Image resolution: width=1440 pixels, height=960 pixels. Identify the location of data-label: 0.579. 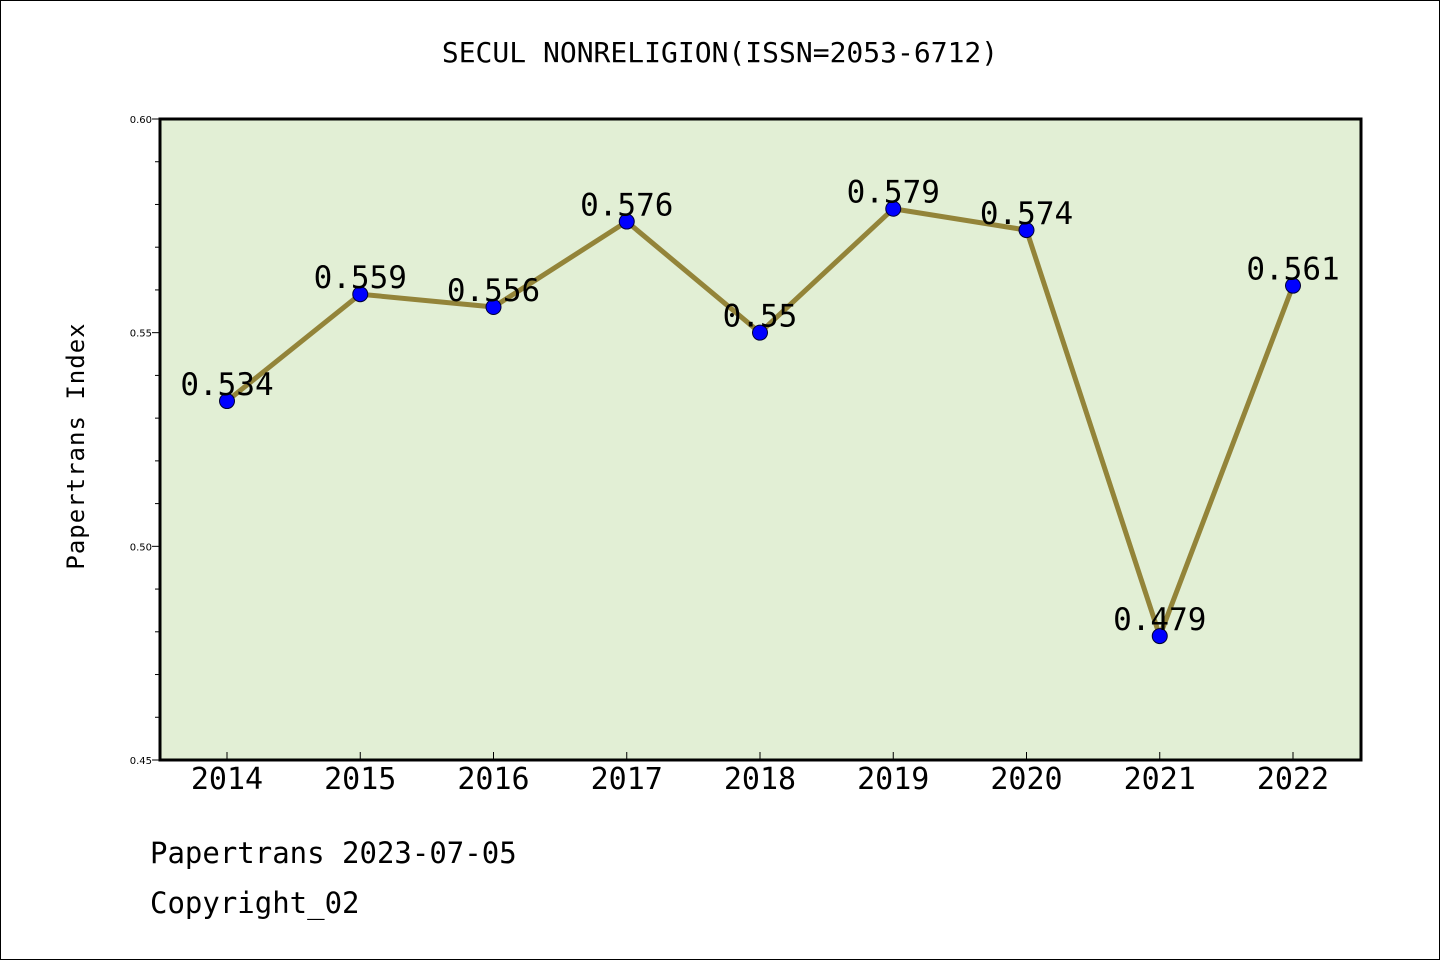
(893, 193).